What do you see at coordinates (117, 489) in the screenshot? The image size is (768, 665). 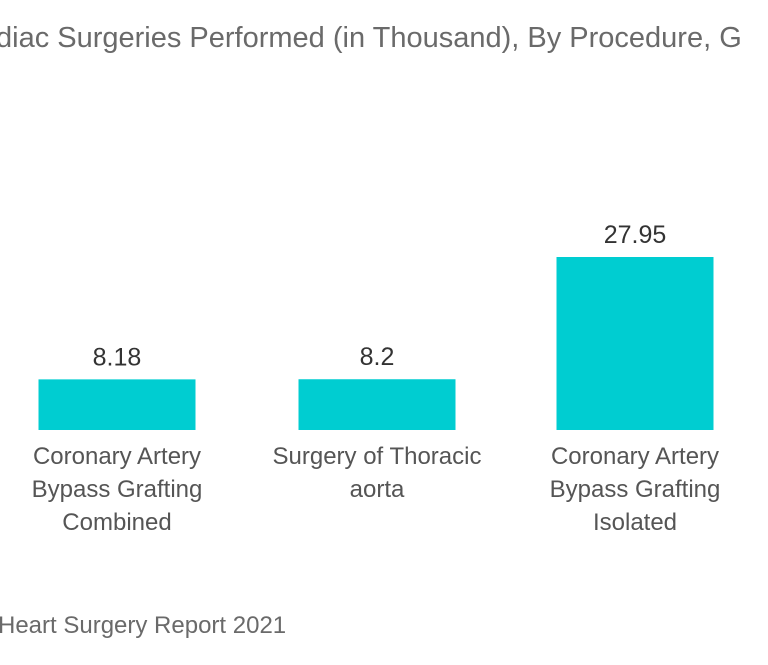 I see `category-label-0-line-1: Bypass Grafting` at bounding box center [117, 489].